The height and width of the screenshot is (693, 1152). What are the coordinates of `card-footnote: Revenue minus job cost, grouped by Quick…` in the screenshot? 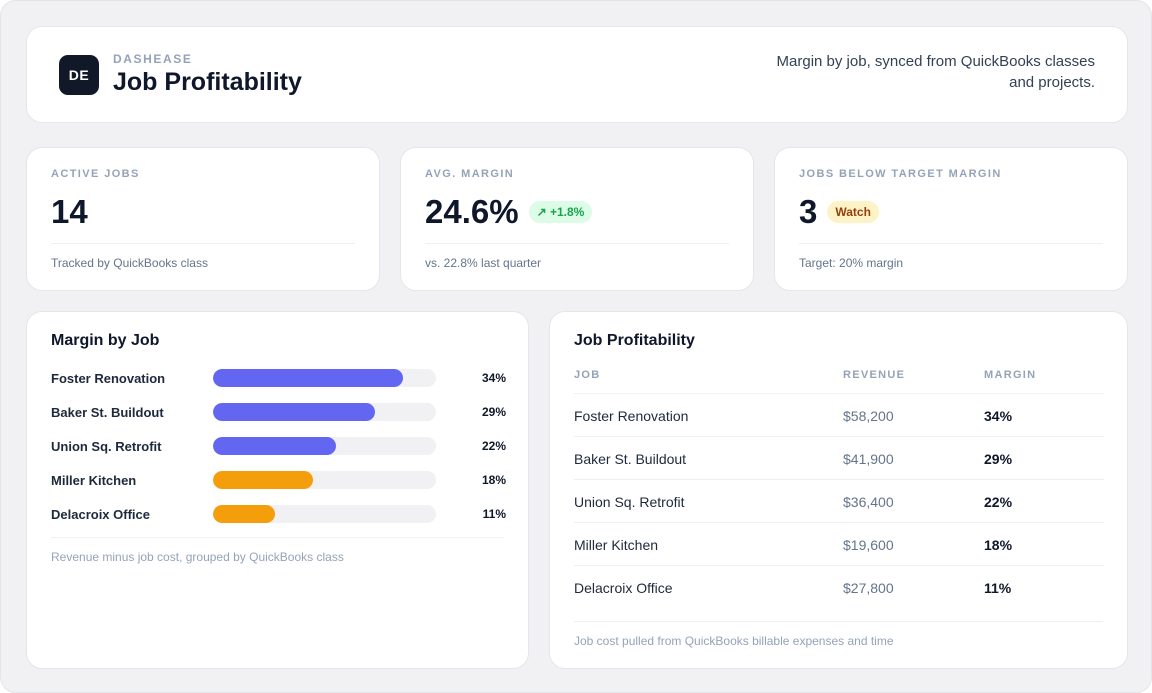 It's located at (197, 557).